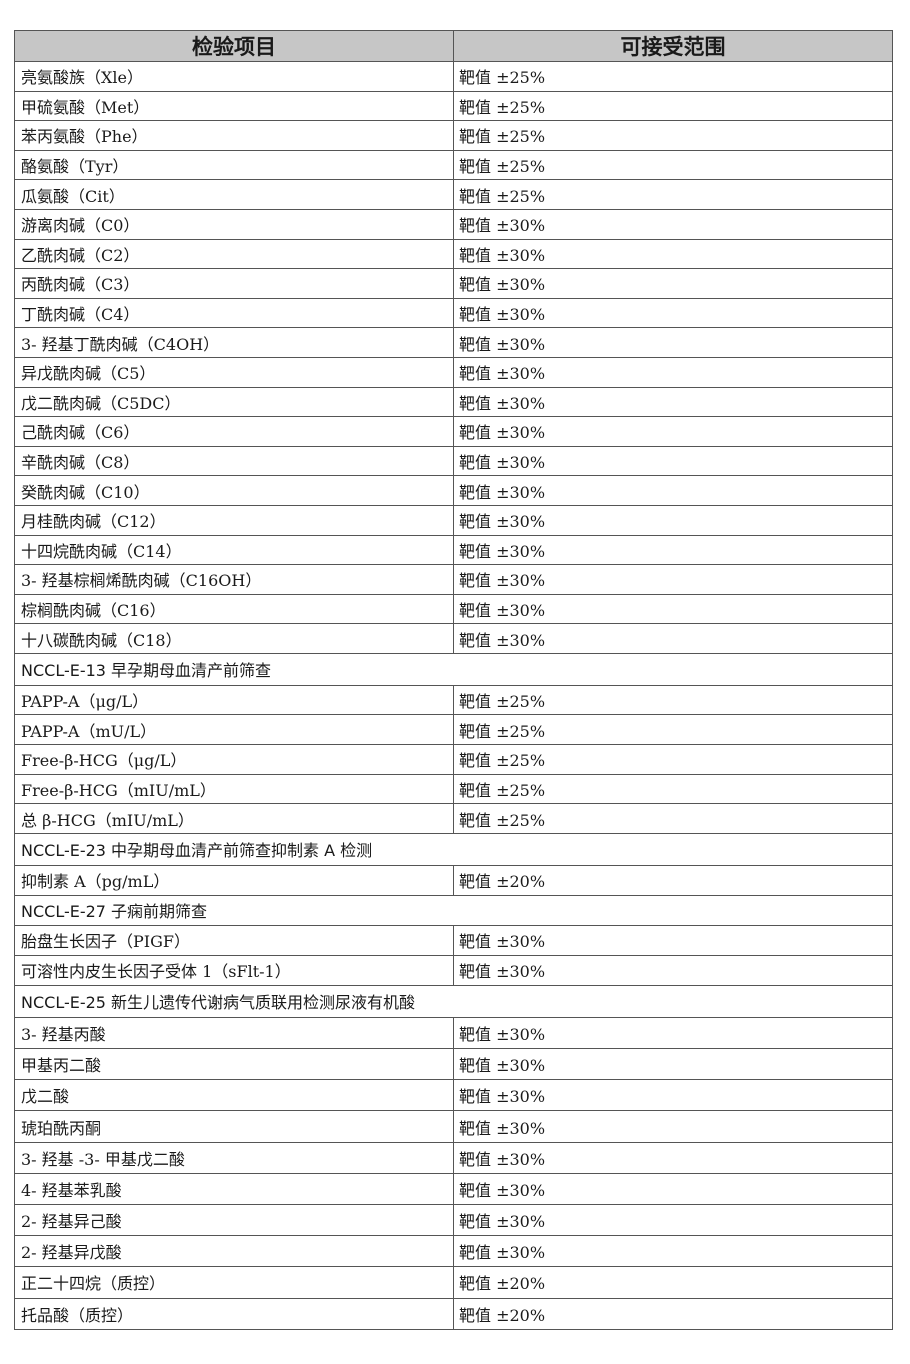  Describe the element at coordinates (234, 165) in the screenshot. I see `item-cell: 酪氨酸（Tyr）` at that location.